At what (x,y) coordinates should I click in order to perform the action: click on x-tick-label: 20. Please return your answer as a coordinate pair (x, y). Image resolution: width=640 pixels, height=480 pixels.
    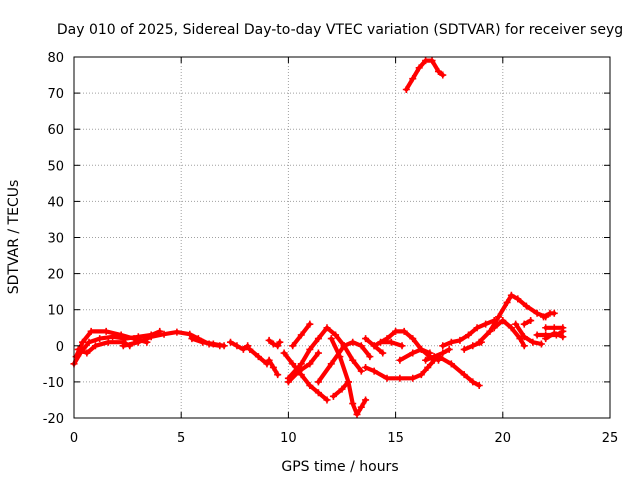
    Looking at the image, I should click on (503, 438).